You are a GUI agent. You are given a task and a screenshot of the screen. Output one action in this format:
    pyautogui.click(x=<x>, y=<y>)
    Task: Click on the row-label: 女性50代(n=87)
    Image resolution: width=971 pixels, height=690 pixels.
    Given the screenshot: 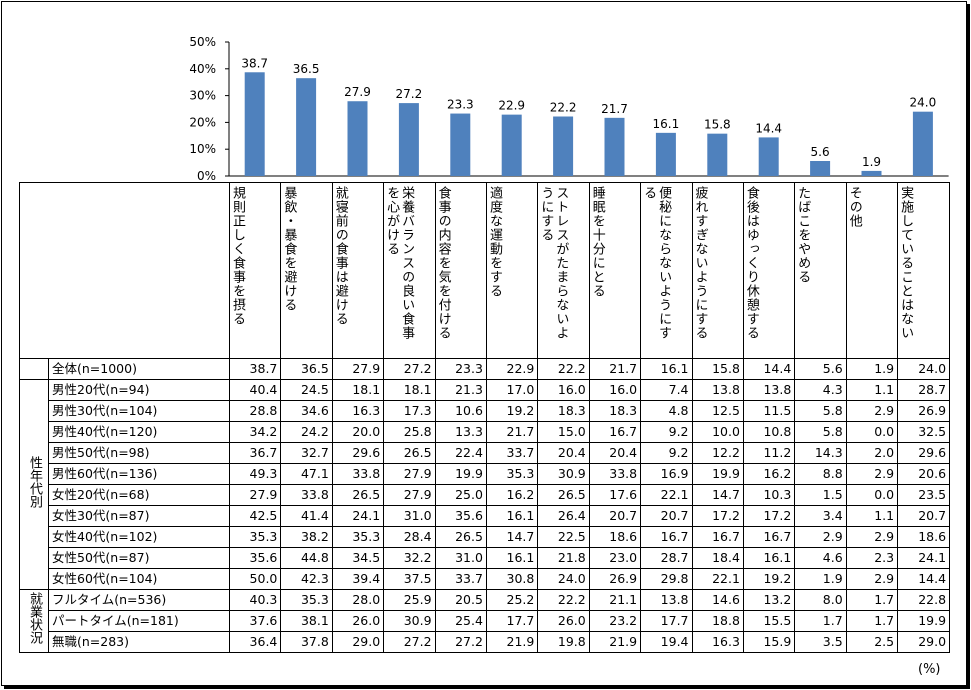 What is the action you would take?
    pyautogui.click(x=139, y=558)
    